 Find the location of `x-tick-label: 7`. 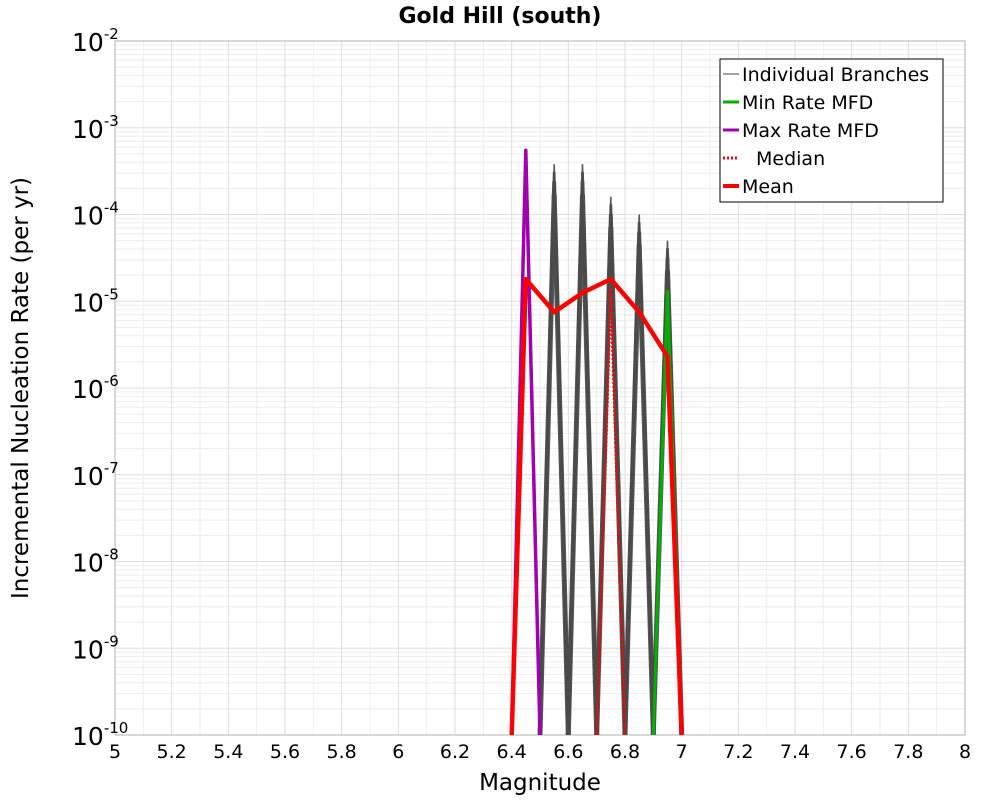

x-tick-label: 7 is located at coordinates (682, 752).